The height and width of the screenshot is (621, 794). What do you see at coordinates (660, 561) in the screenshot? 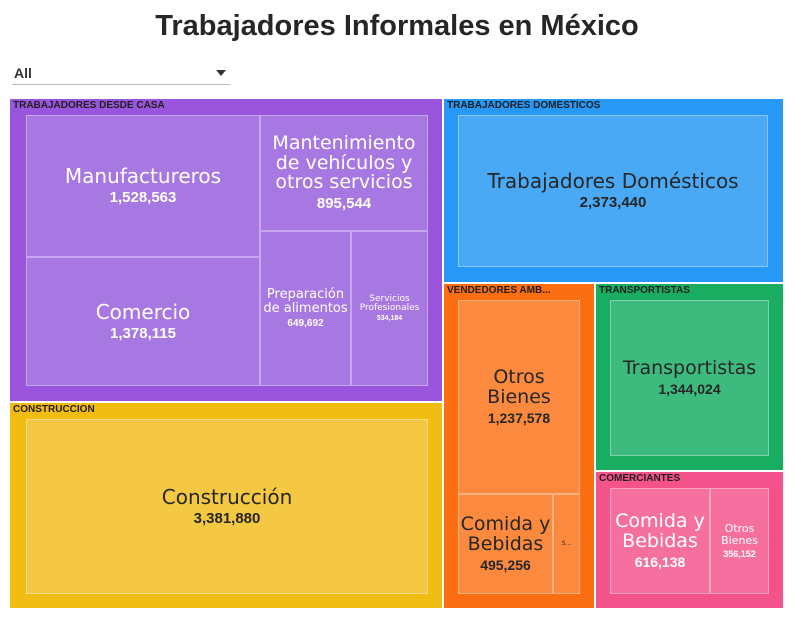
I see `treemap-tile-value: 616,138` at bounding box center [660, 561].